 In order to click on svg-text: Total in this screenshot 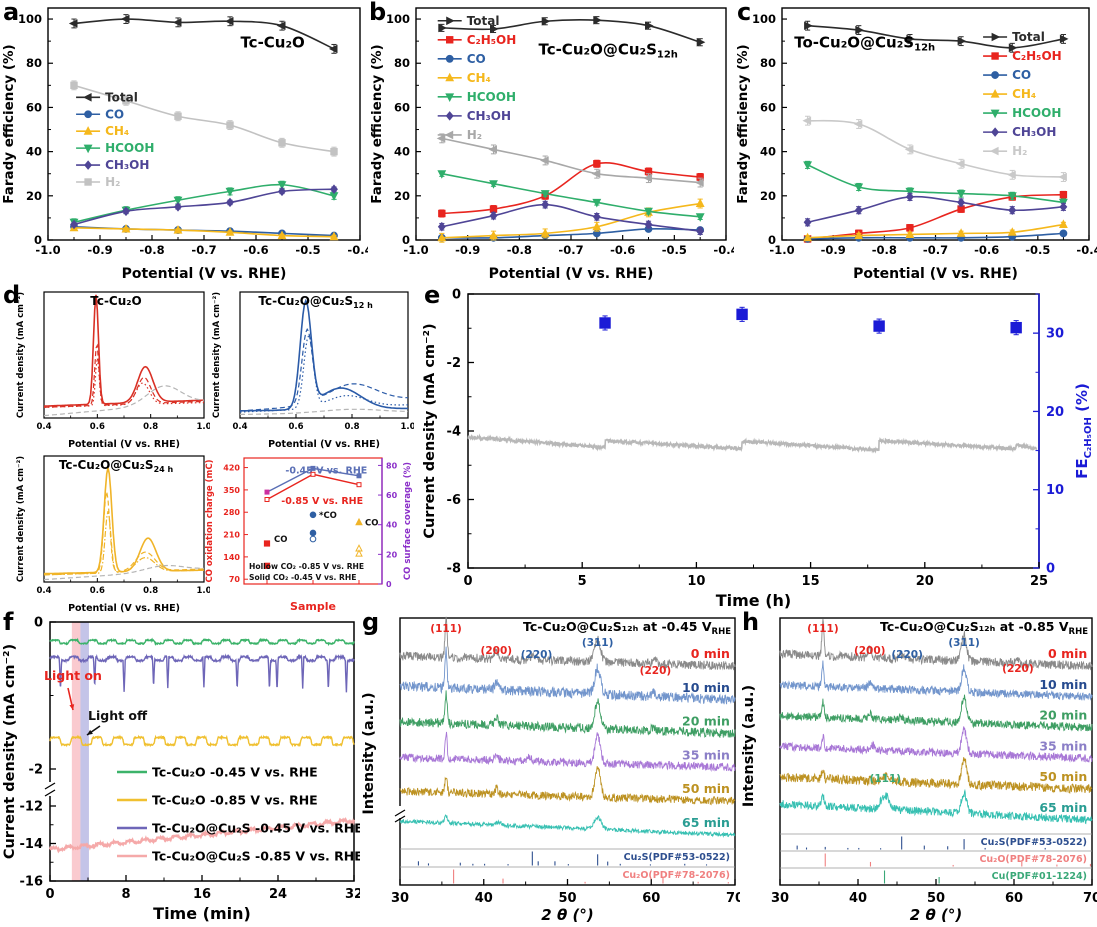, I will do `click(121, 97)`.